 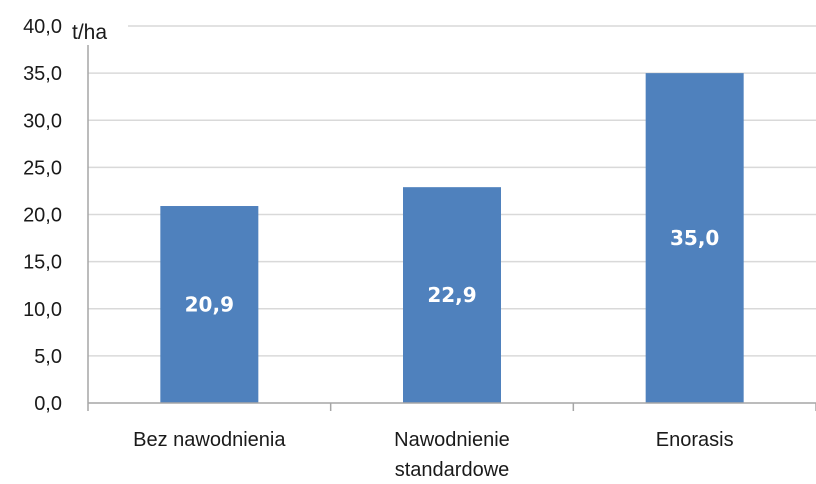 What do you see at coordinates (48, 357) in the screenshot?
I see `y-tick-label: 5,0` at bounding box center [48, 357].